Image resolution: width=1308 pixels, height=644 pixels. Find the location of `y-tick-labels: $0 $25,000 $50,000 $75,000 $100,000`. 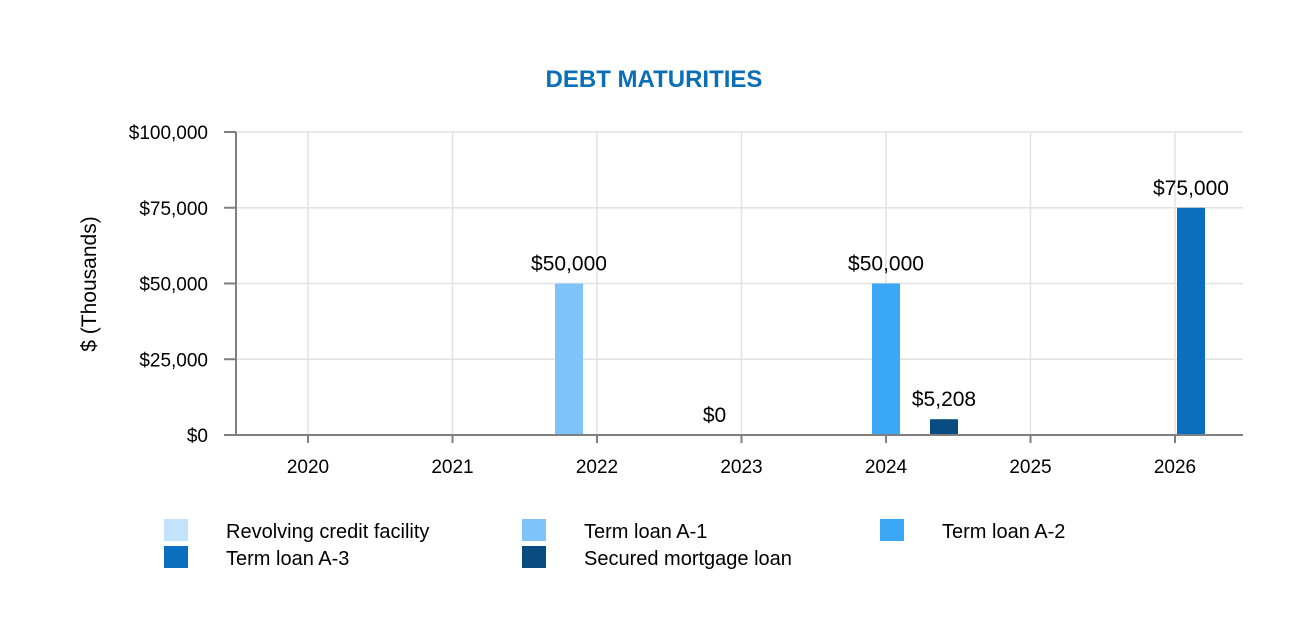

y-tick-labels: $0 $25,000 $50,000 $75,000 $100,000 is located at coordinates (168, 285).